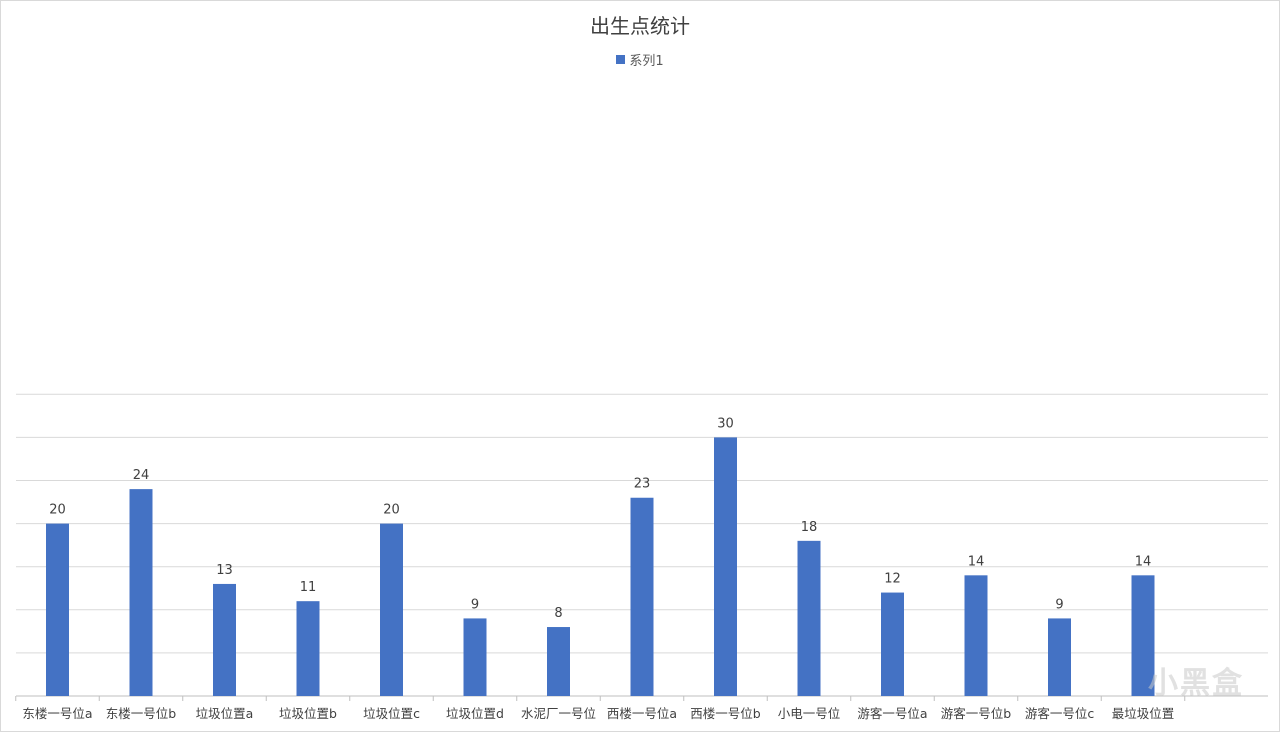 This screenshot has width=1280, height=732. What do you see at coordinates (224, 570) in the screenshot?
I see `data-label: 13` at bounding box center [224, 570].